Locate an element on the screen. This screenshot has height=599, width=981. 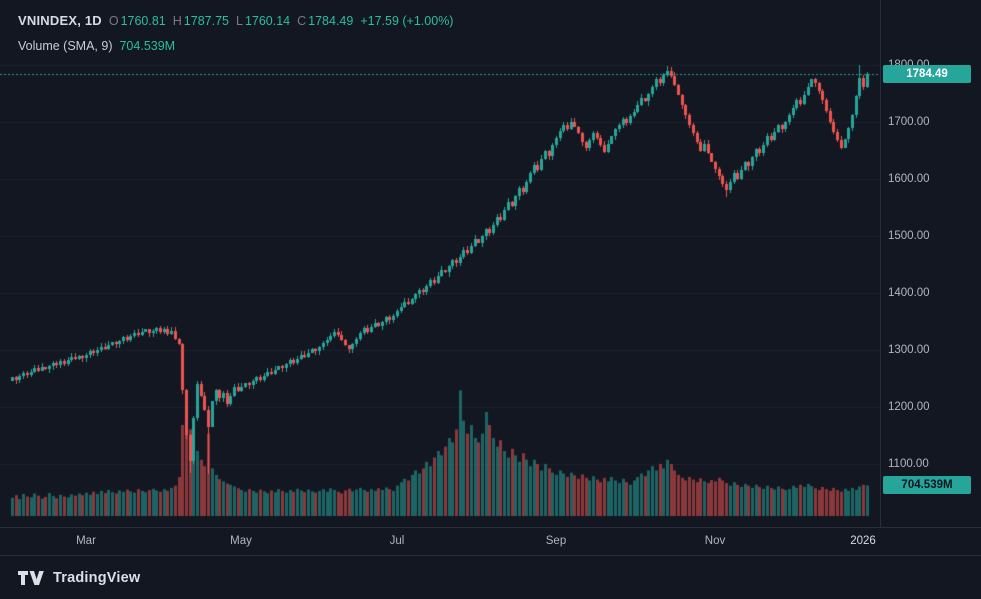
low-value: 1760.14 is located at coordinates (267, 21).